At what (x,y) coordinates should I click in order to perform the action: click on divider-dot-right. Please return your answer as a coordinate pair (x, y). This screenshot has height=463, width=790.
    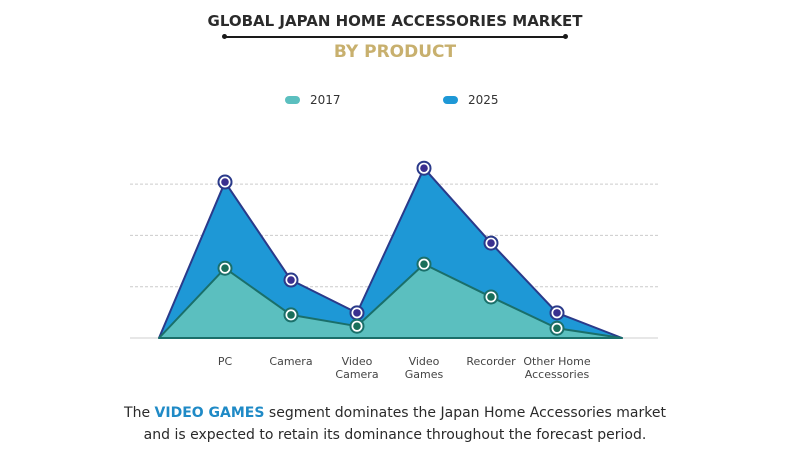
    Looking at the image, I should click on (565, 36).